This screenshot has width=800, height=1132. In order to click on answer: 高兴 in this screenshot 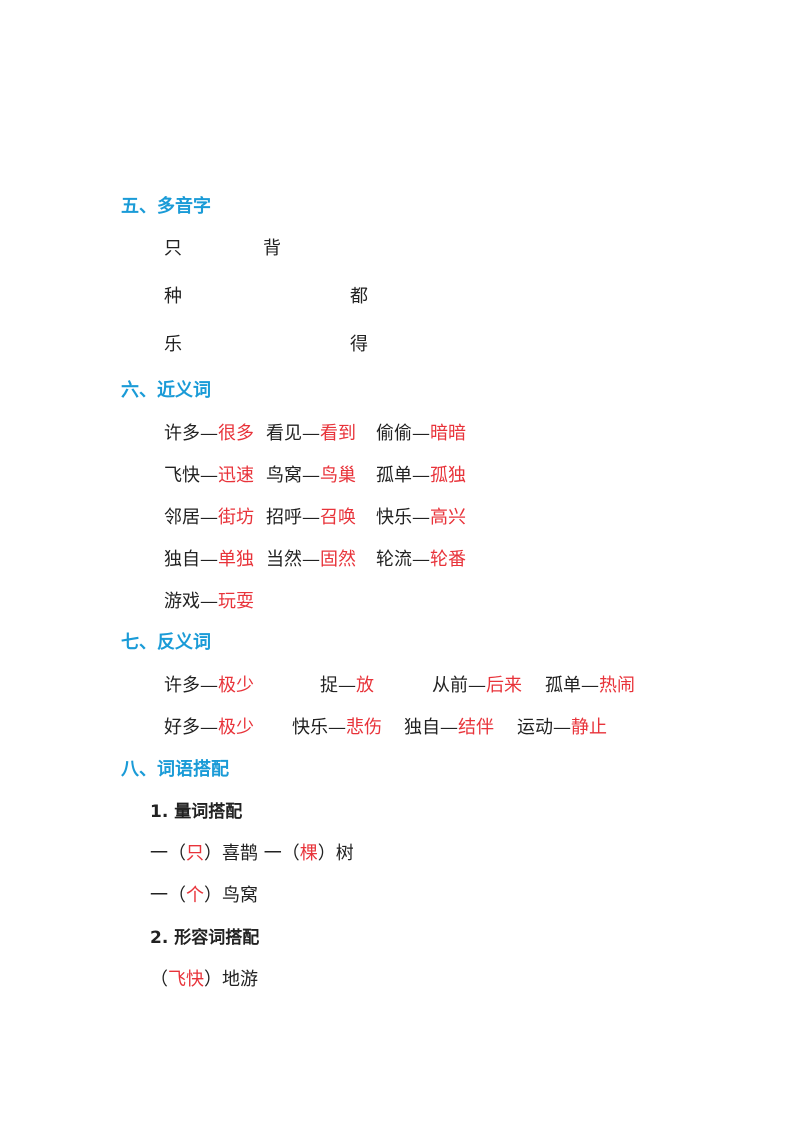, I will do `click(448, 517)`.